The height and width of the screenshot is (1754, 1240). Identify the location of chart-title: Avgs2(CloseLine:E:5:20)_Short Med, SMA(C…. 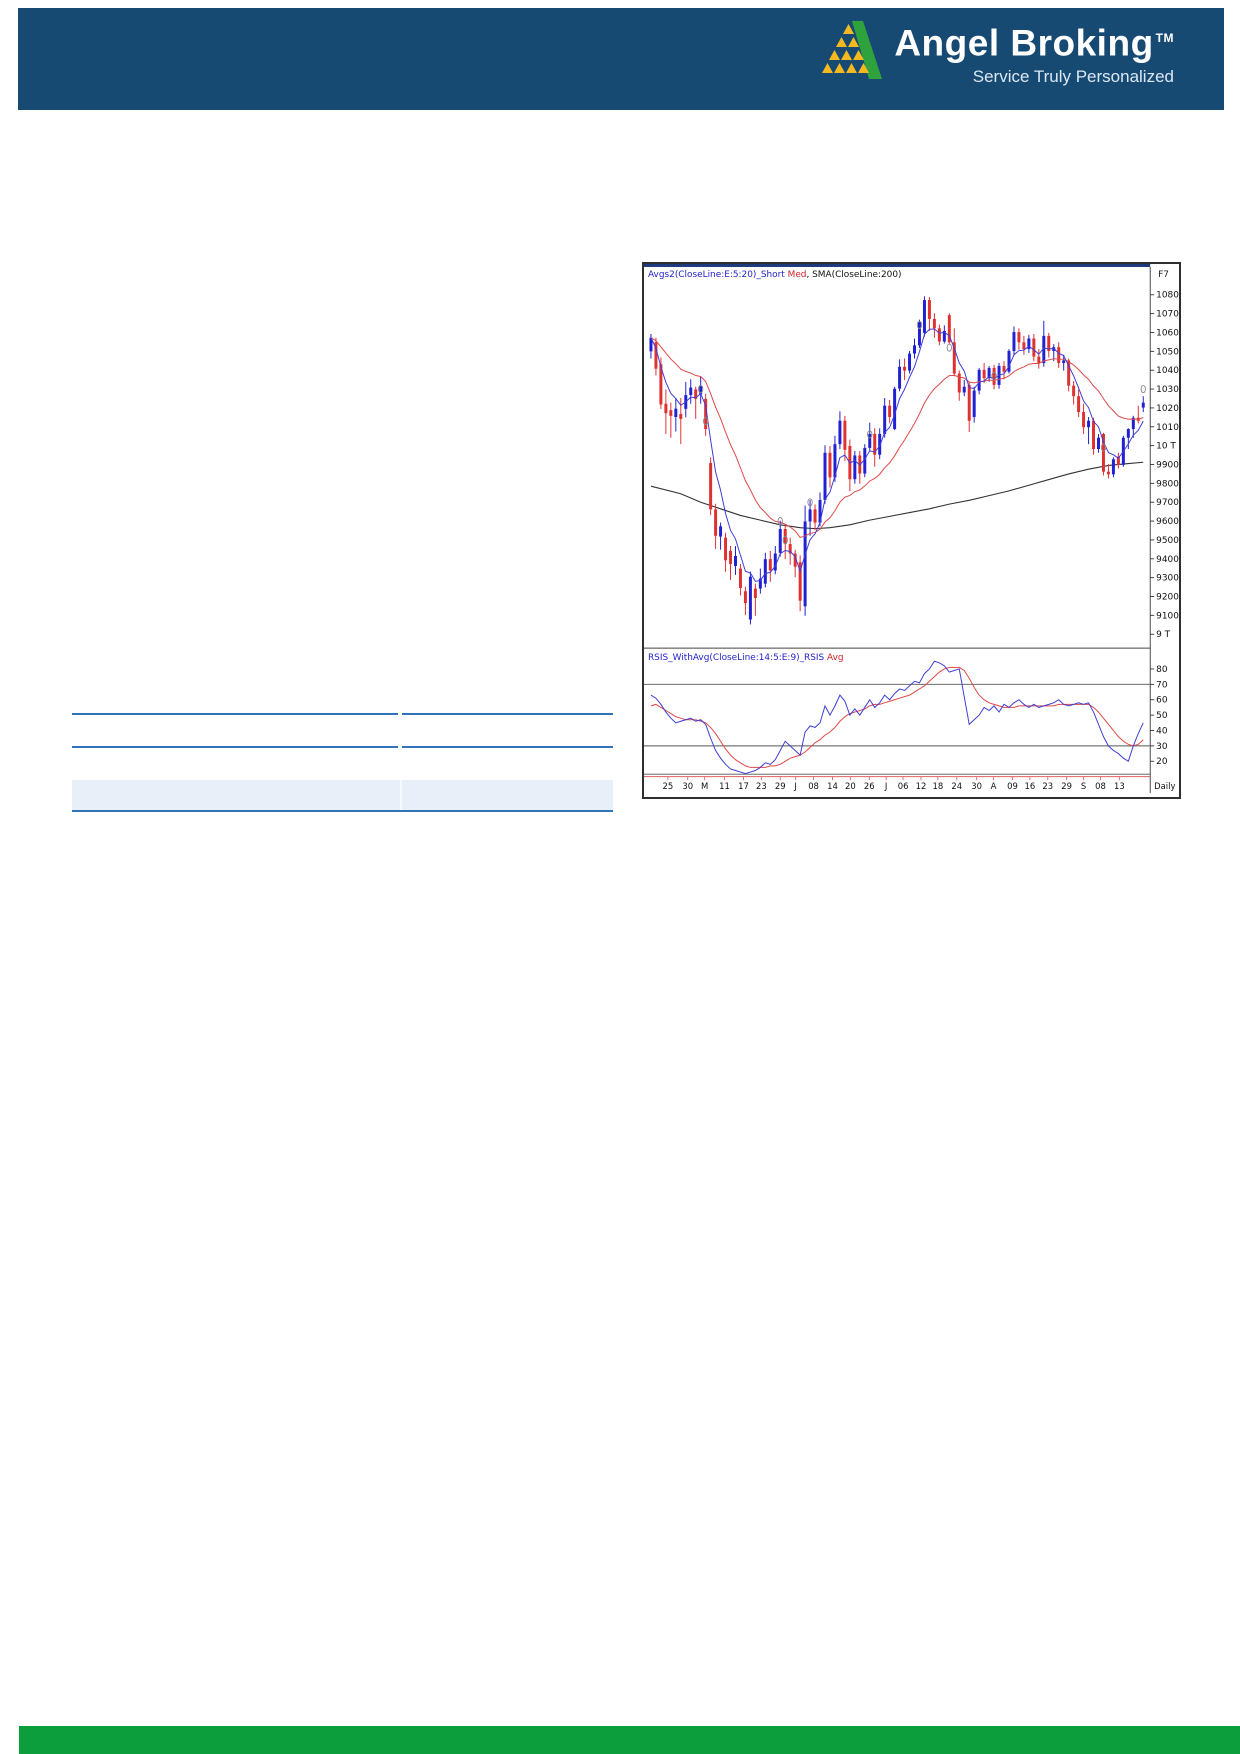
(775, 275).